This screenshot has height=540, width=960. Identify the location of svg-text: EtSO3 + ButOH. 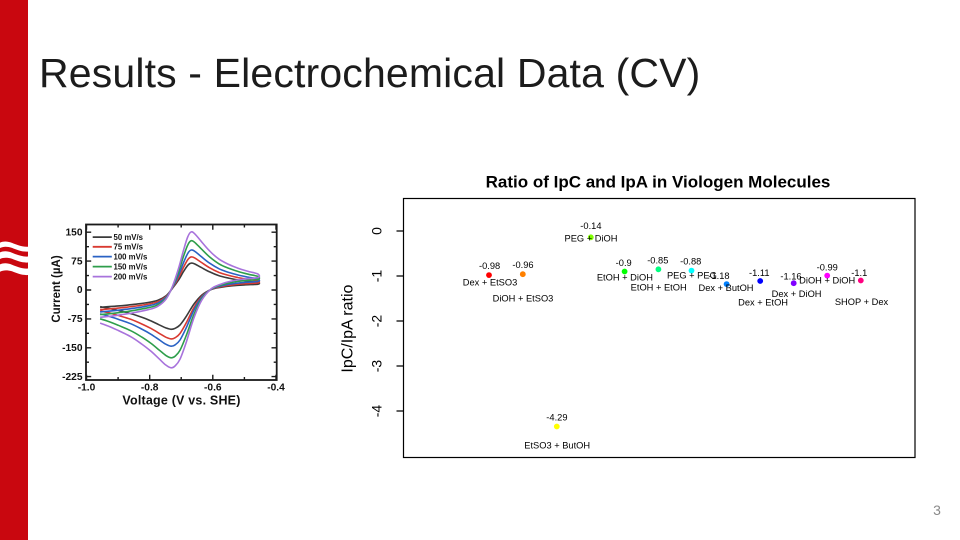
(557, 446).